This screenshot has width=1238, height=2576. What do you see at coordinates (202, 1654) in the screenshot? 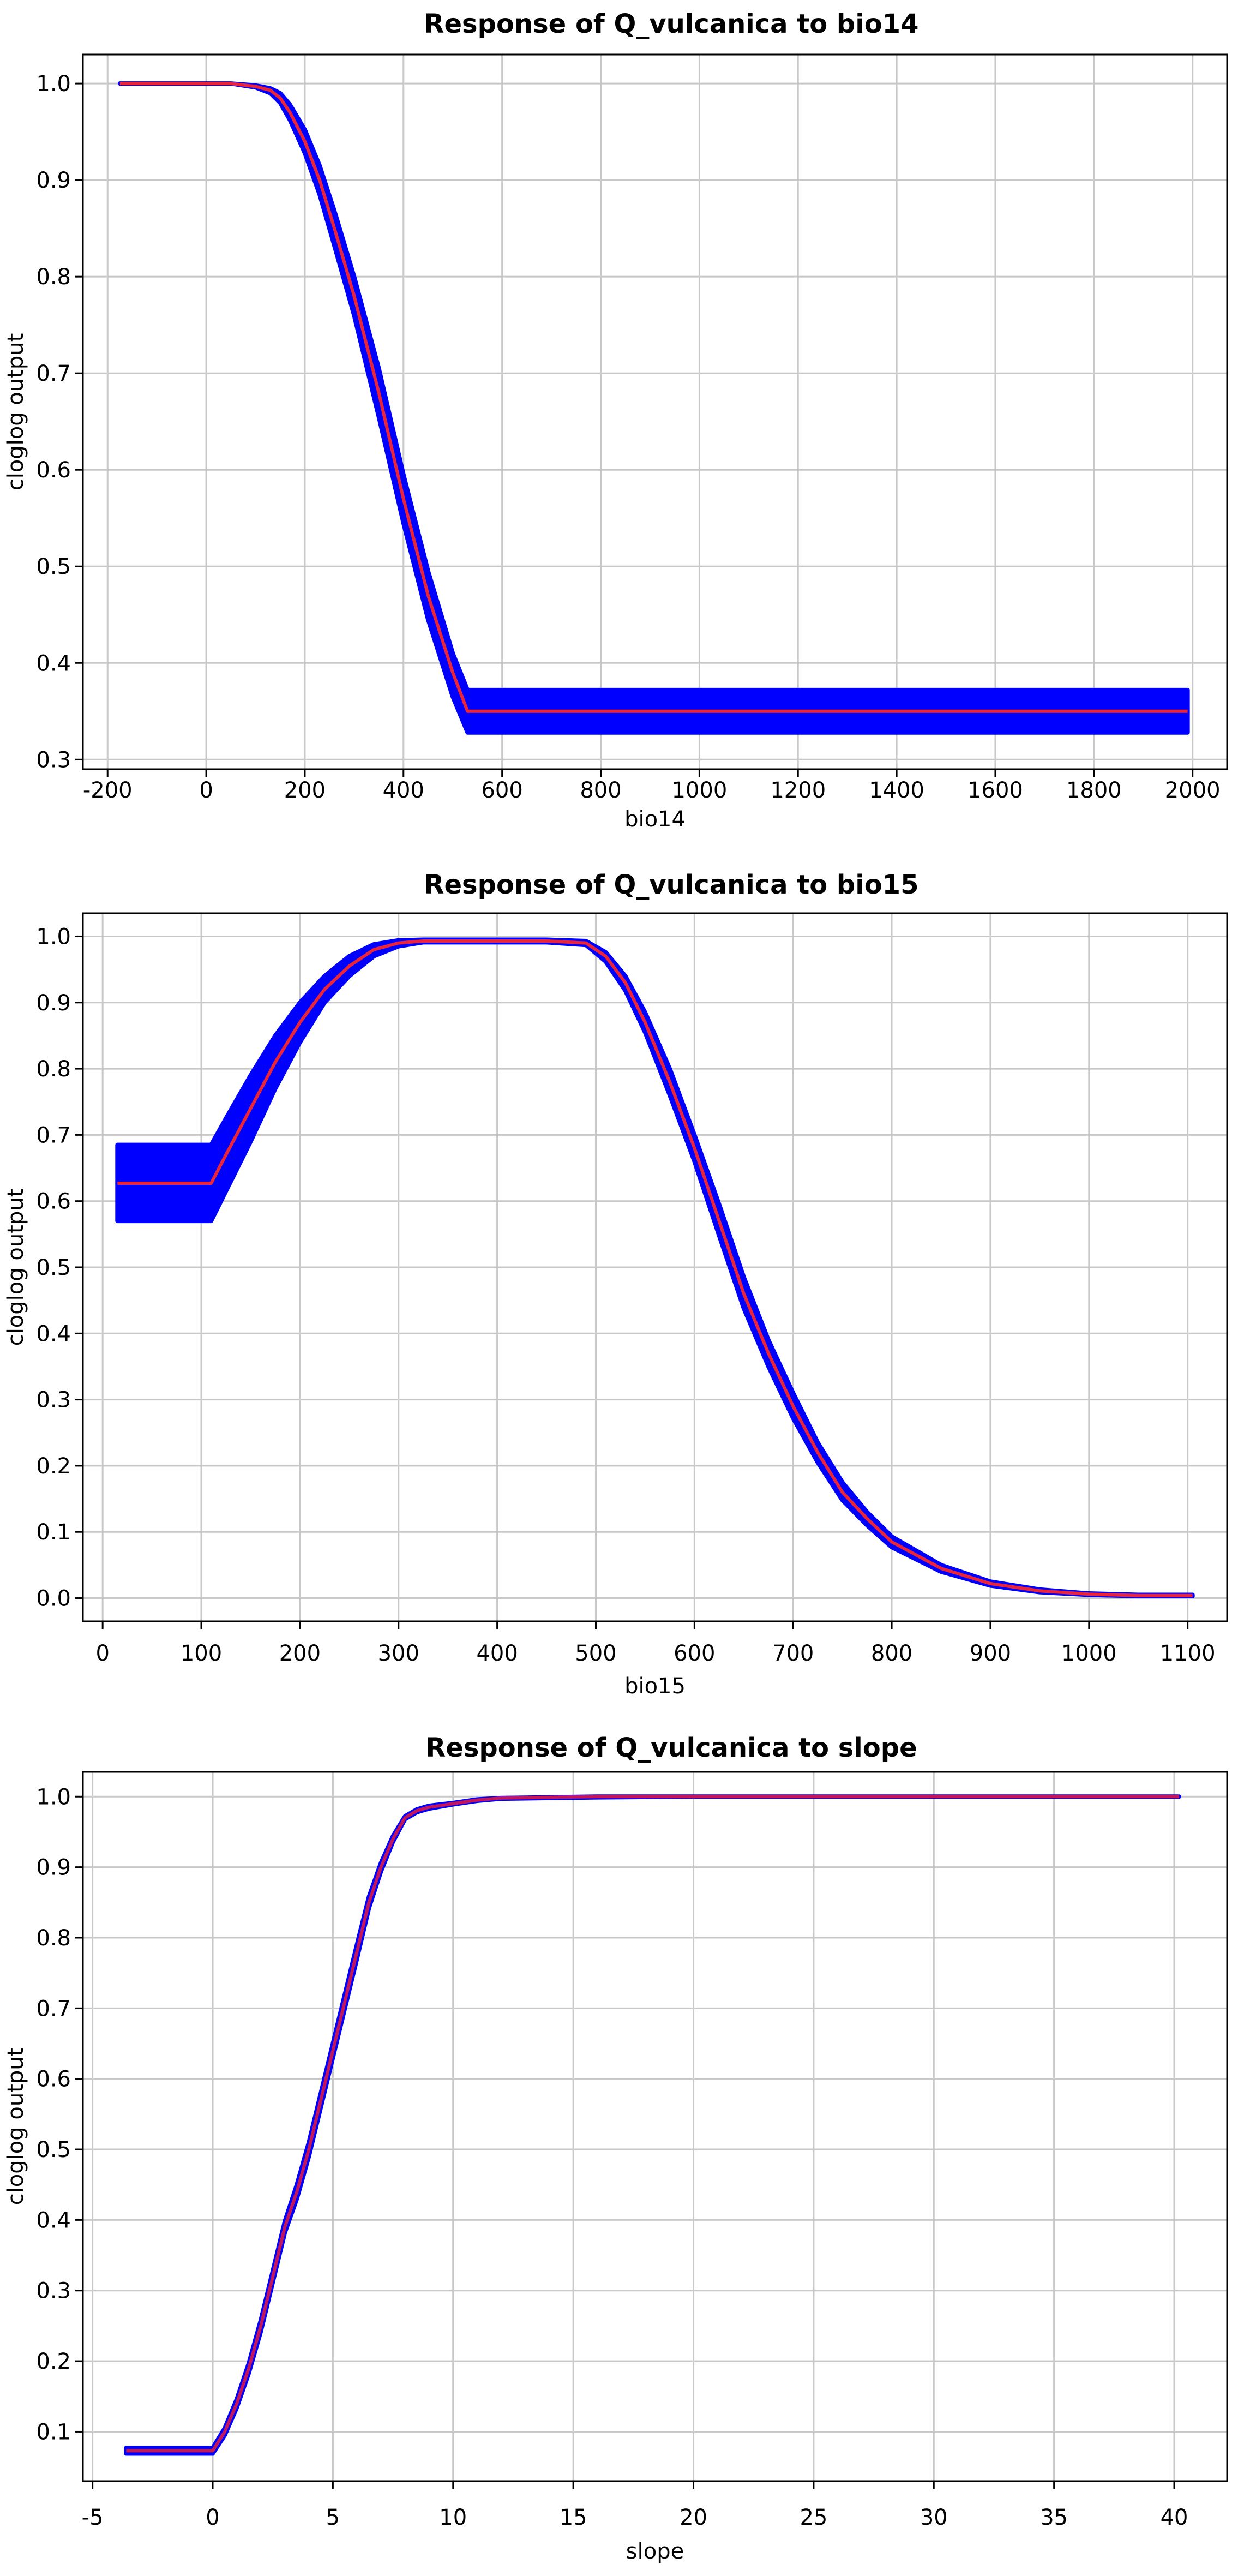
I see `x-tick-label: 100` at bounding box center [202, 1654].